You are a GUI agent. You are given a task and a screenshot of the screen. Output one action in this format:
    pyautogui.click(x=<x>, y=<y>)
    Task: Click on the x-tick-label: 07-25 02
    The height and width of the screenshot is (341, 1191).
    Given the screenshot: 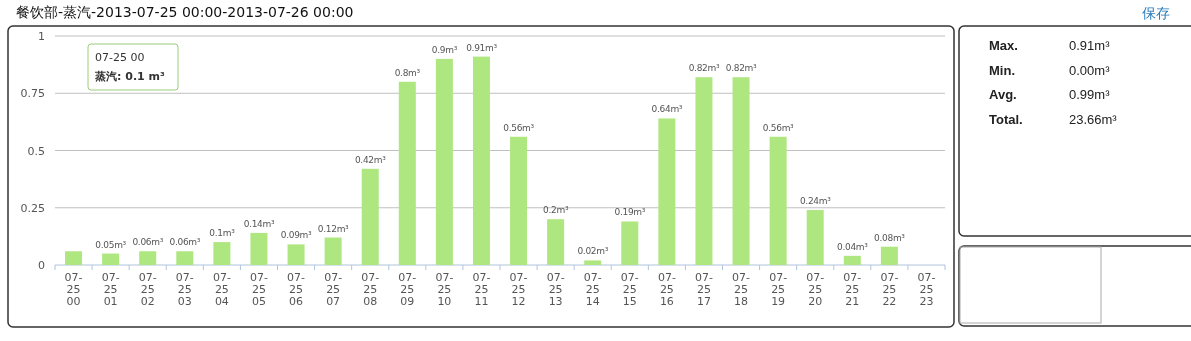 What is the action you would take?
    pyautogui.click(x=147, y=289)
    